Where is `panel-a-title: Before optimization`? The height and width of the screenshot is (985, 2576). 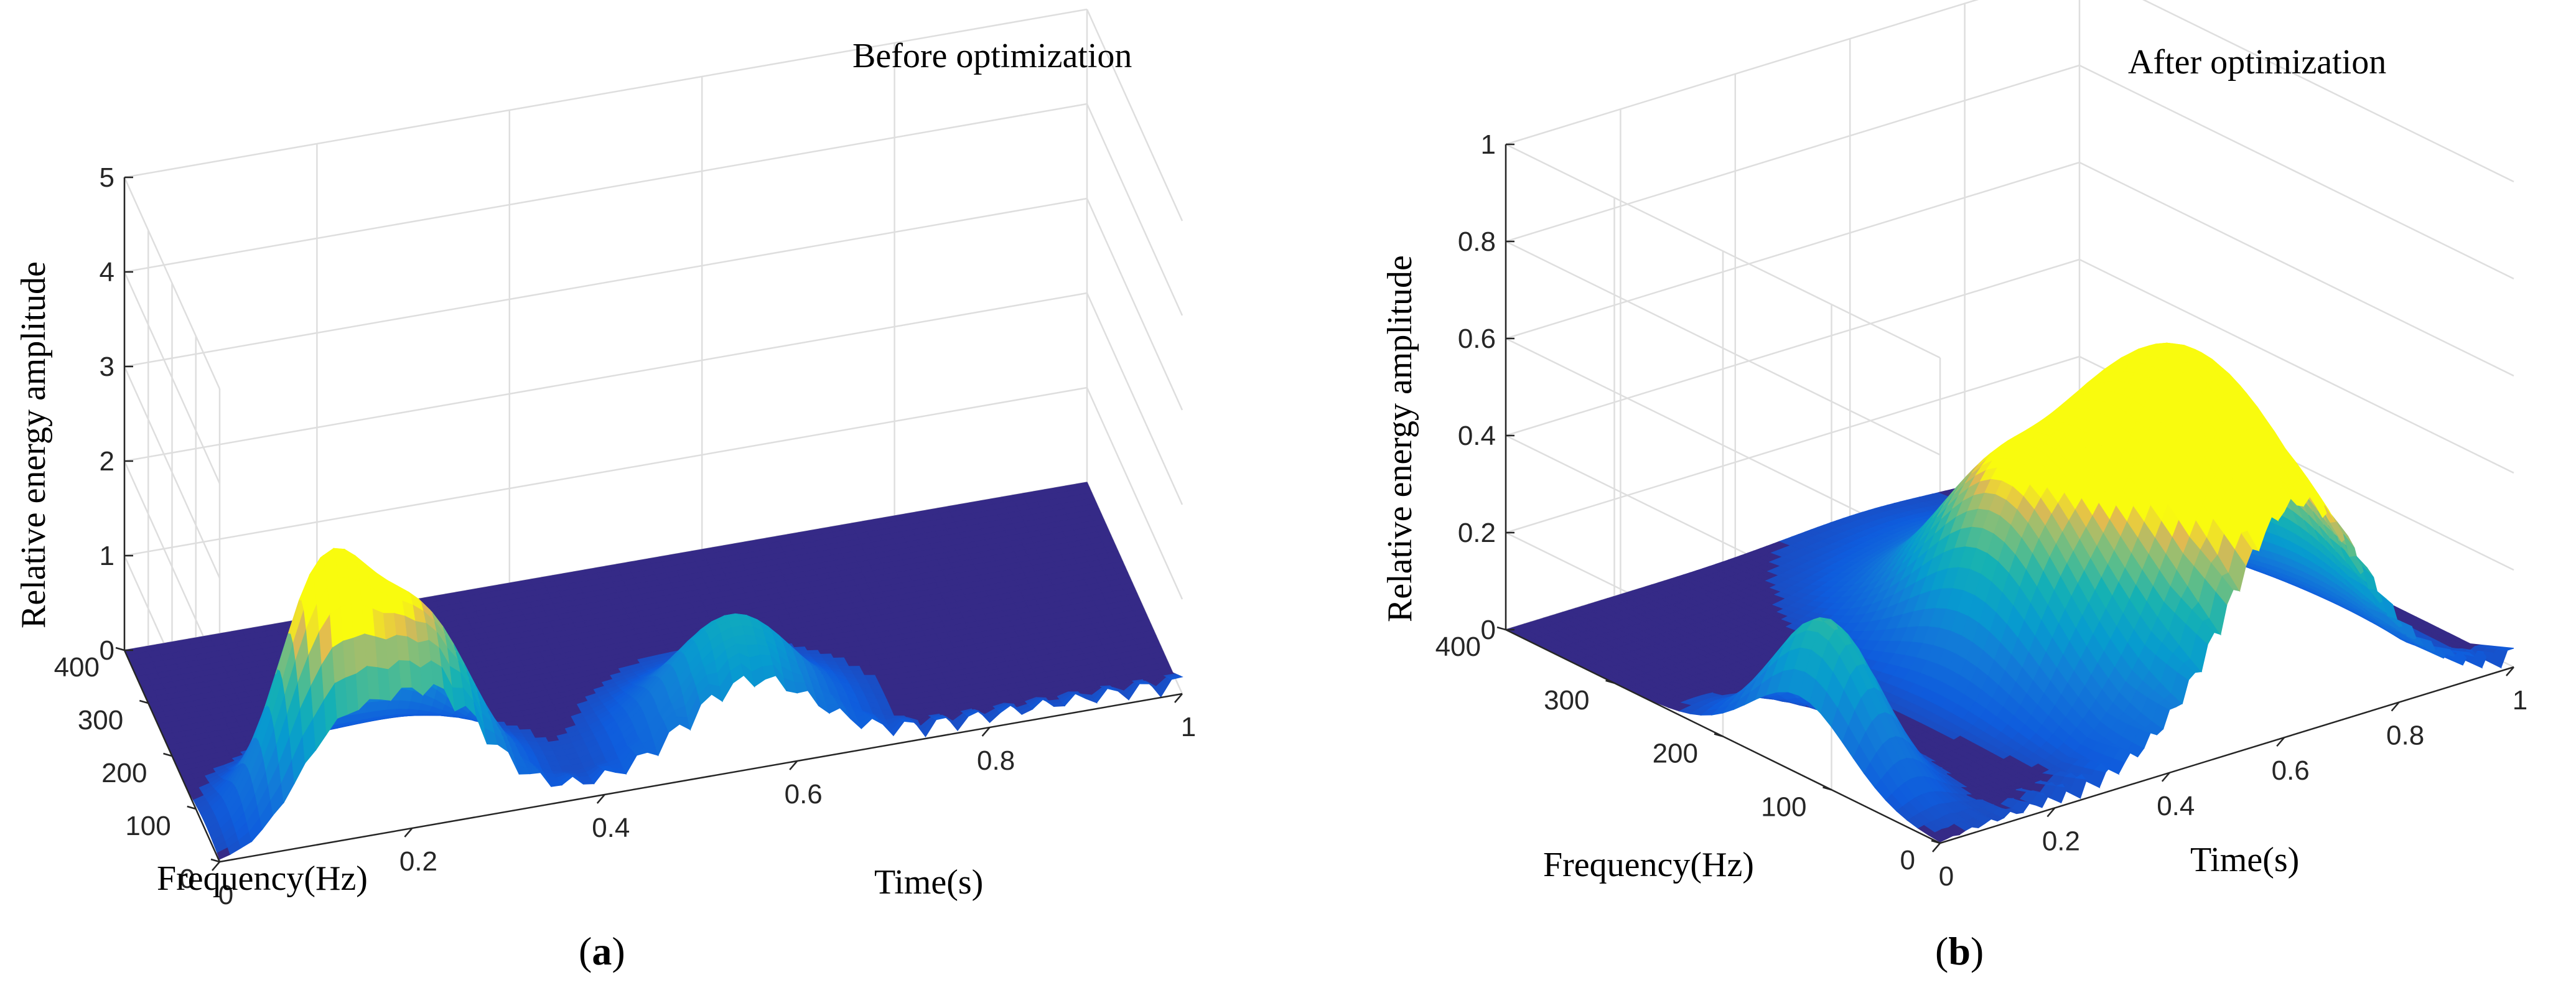
panel-a-title: Before optimization is located at coordinates (992, 56).